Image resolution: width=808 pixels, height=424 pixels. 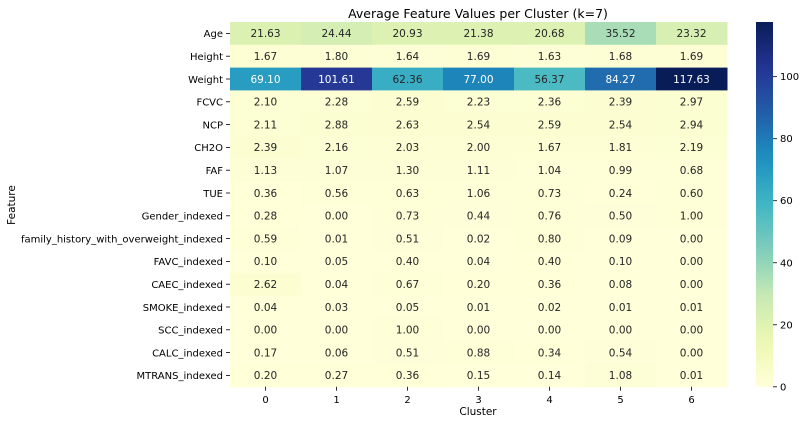 I want to click on cell-value-label: 1.67, so click(x=549, y=148).